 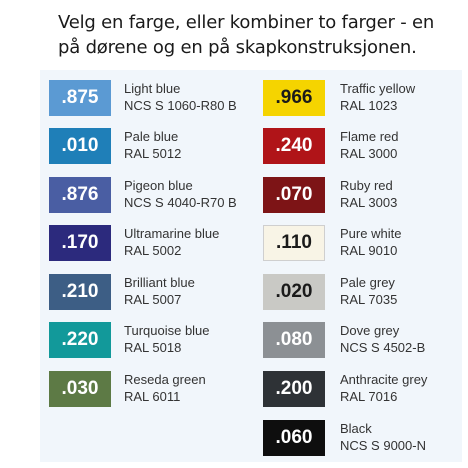 I want to click on color-label: Turquoise blue RAL 5018, so click(x=167, y=339).